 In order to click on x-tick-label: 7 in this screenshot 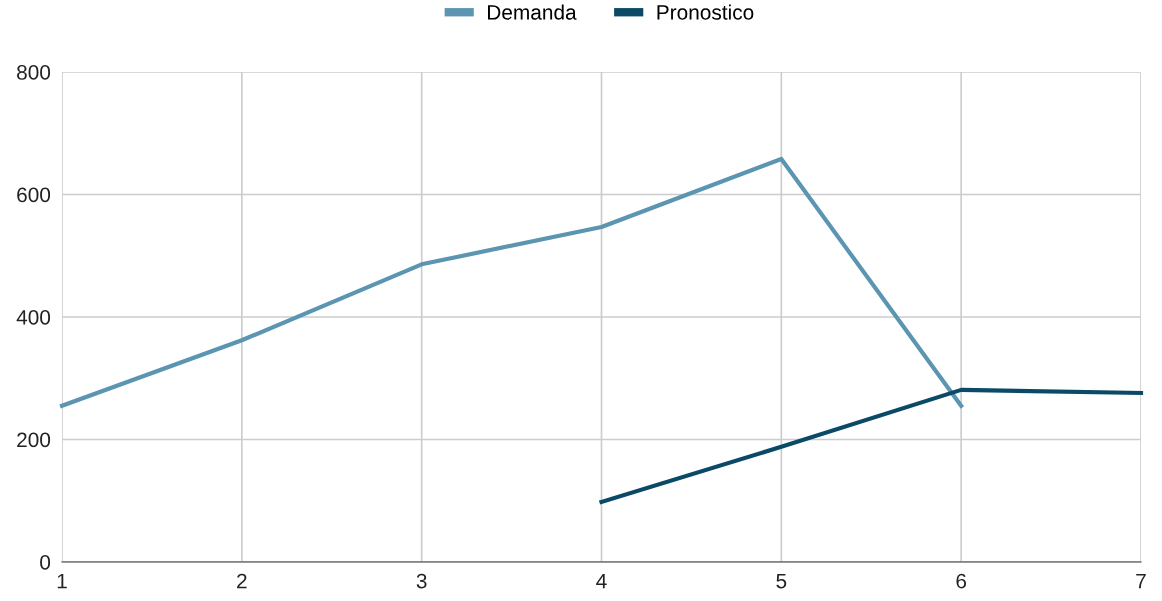, I will do `click(1141, 581)`.